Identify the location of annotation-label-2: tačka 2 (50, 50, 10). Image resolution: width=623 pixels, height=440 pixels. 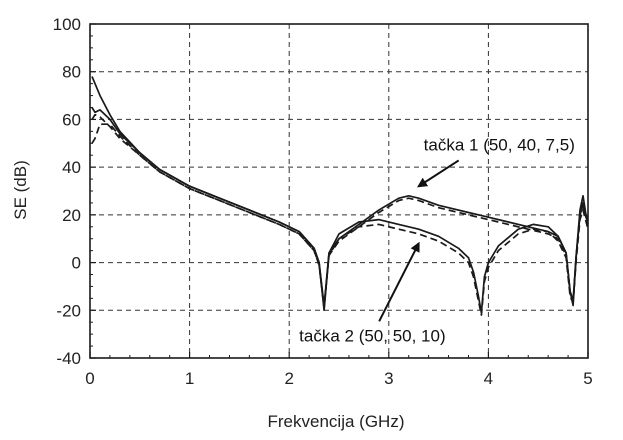
(372, 335).